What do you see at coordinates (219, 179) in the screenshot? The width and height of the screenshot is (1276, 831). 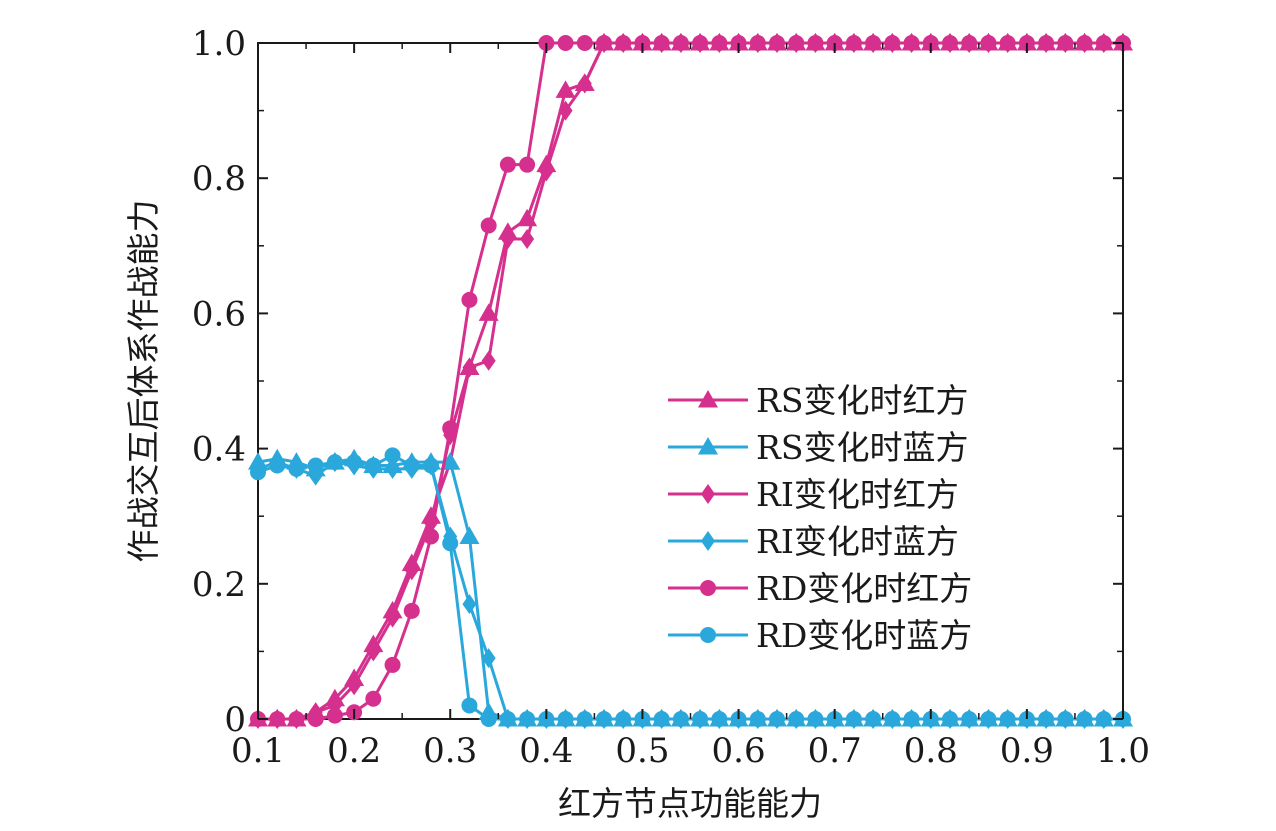 I see `y-tick-label: 0.8` at bounding box center [219, 179].